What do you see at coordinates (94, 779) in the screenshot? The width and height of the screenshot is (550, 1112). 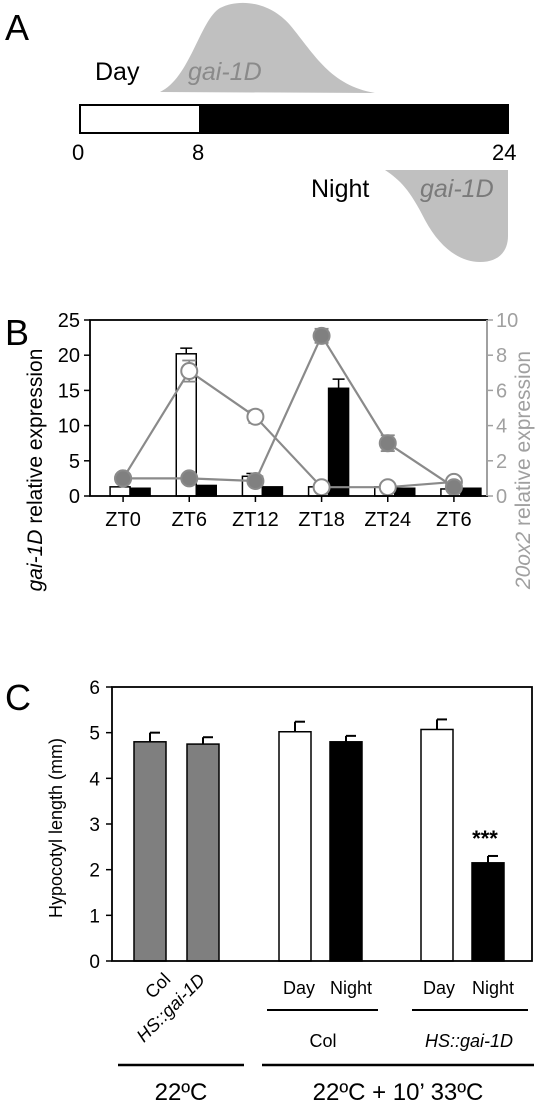 I see `c-tick-label: 4` at bounding box center [94, 779].